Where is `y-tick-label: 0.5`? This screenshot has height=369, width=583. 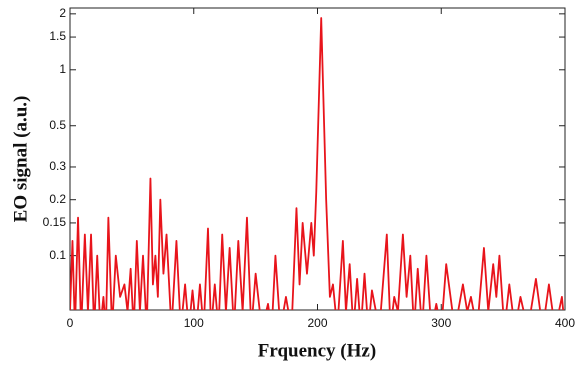
y-tick-label: 0.5 is located at coordinates (57, 125).